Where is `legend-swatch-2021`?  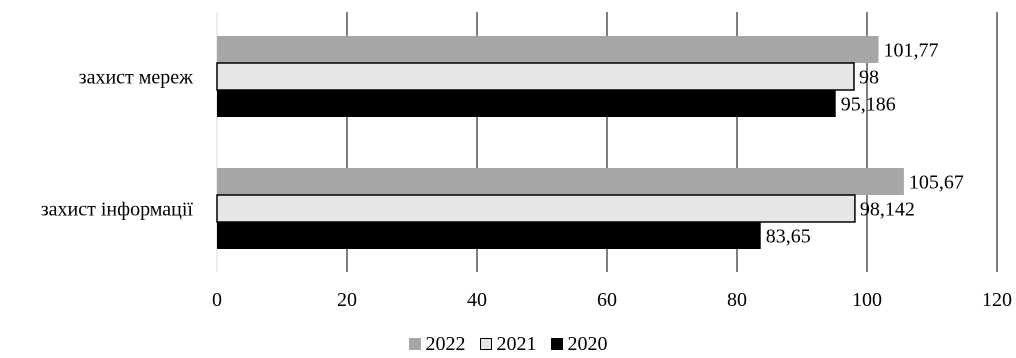 legend-swatch-2021 is located at coordinates (485, 344).